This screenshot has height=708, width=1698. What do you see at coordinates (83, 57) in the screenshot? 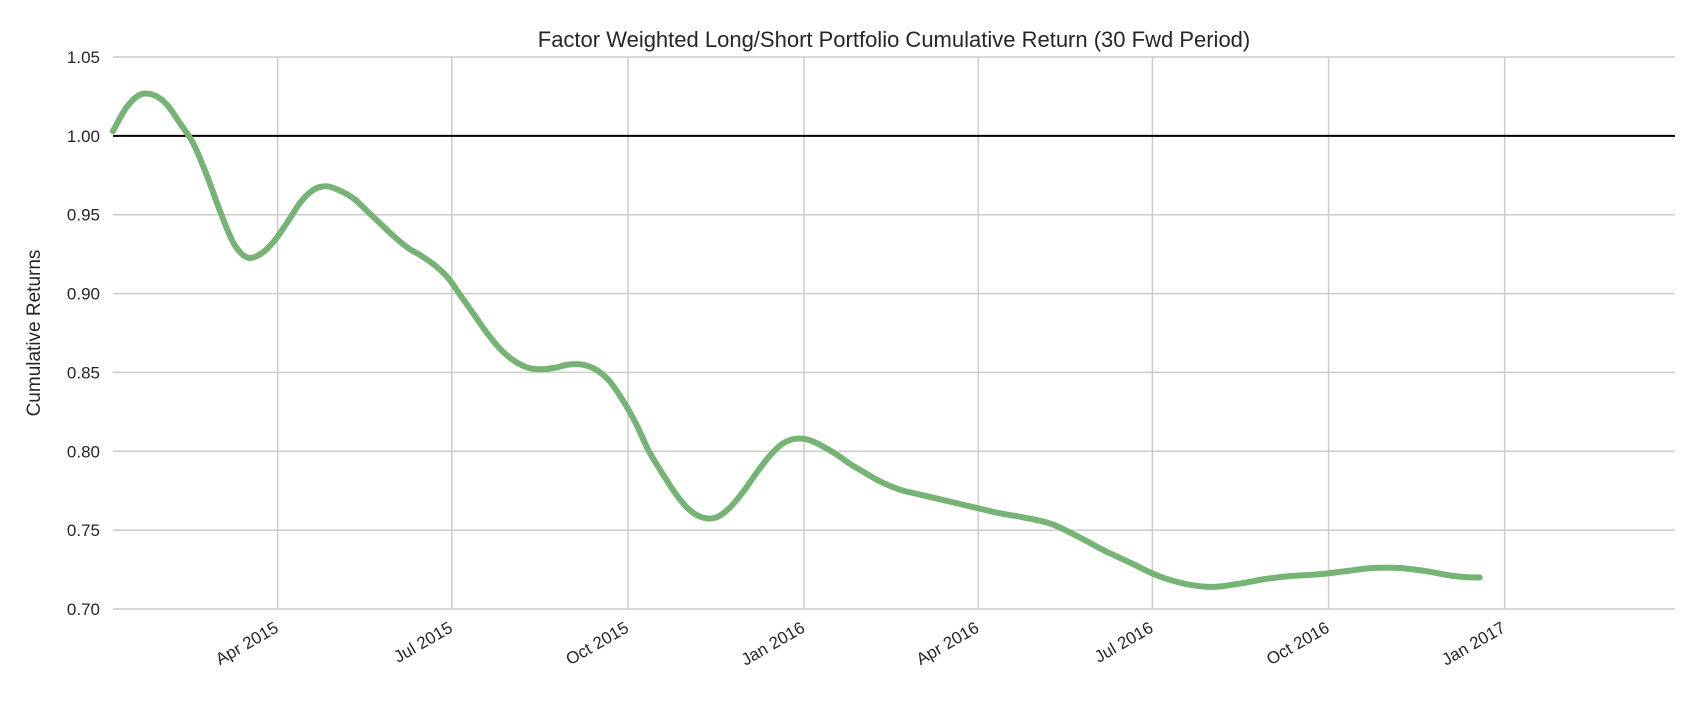
I see `y-tick-label: 1.05` at bounding box center [83, 57].